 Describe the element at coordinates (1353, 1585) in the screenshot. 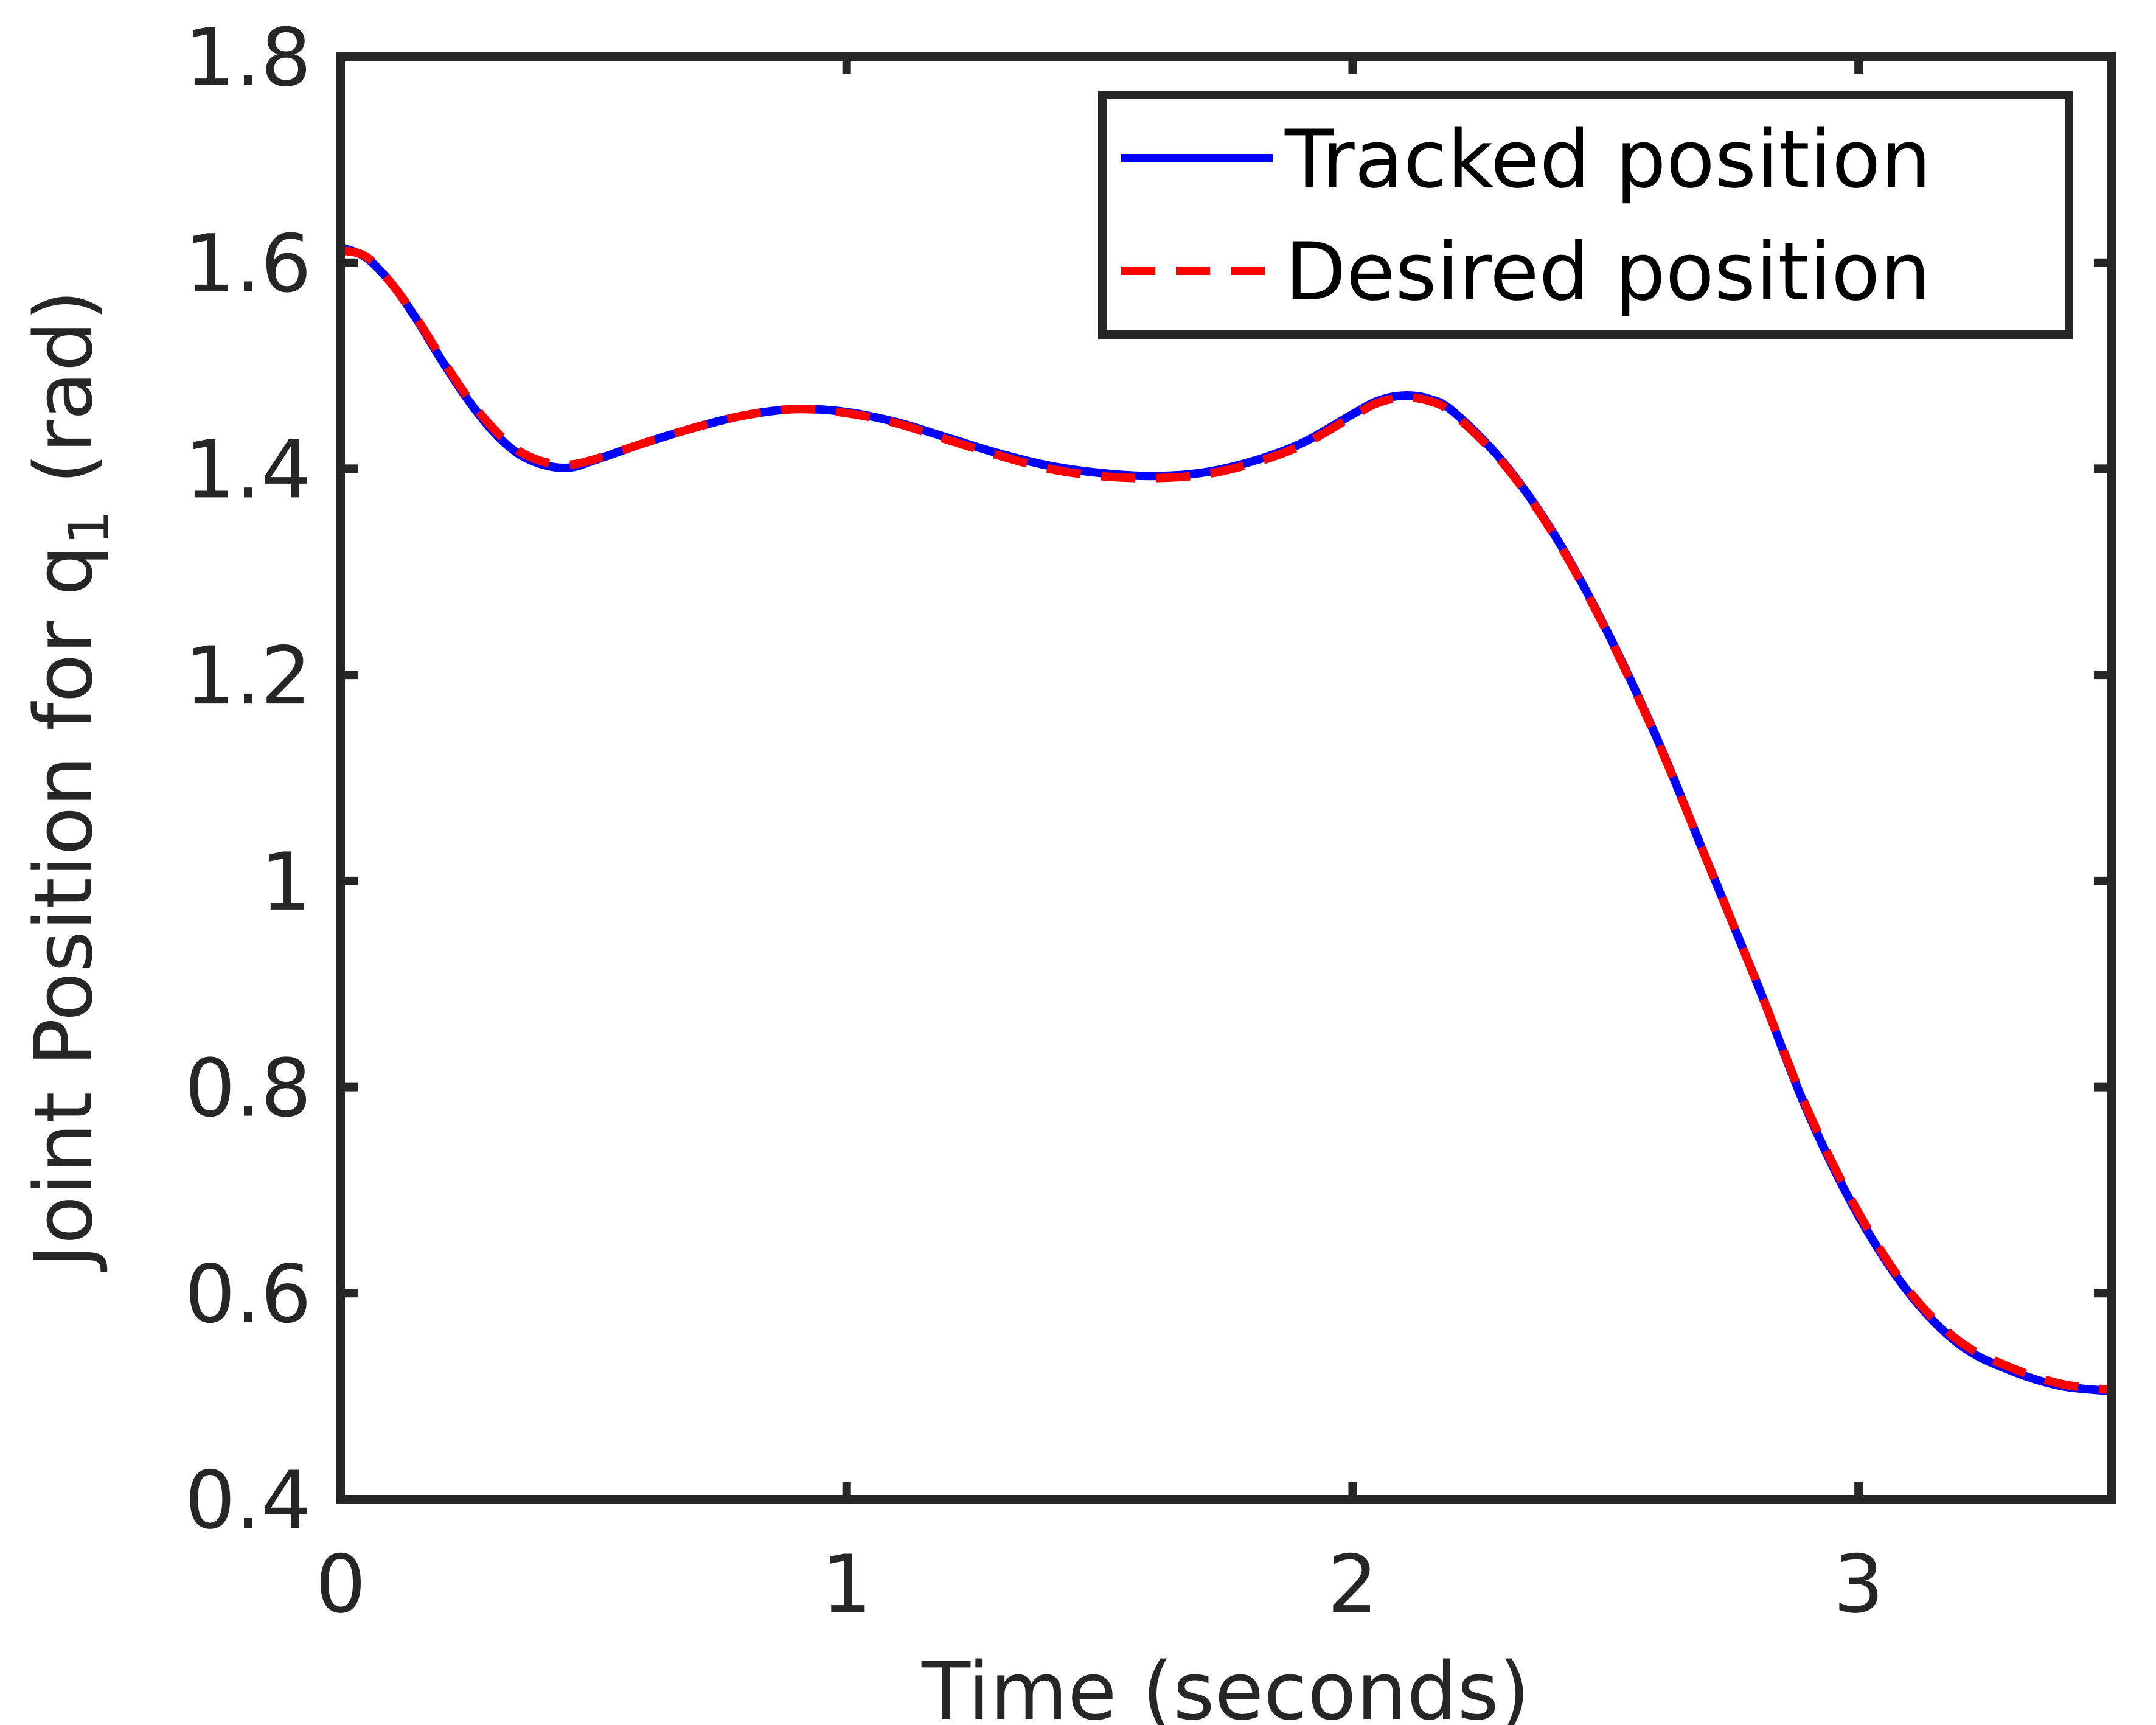

I see `x-tick-label: 2` at that location.